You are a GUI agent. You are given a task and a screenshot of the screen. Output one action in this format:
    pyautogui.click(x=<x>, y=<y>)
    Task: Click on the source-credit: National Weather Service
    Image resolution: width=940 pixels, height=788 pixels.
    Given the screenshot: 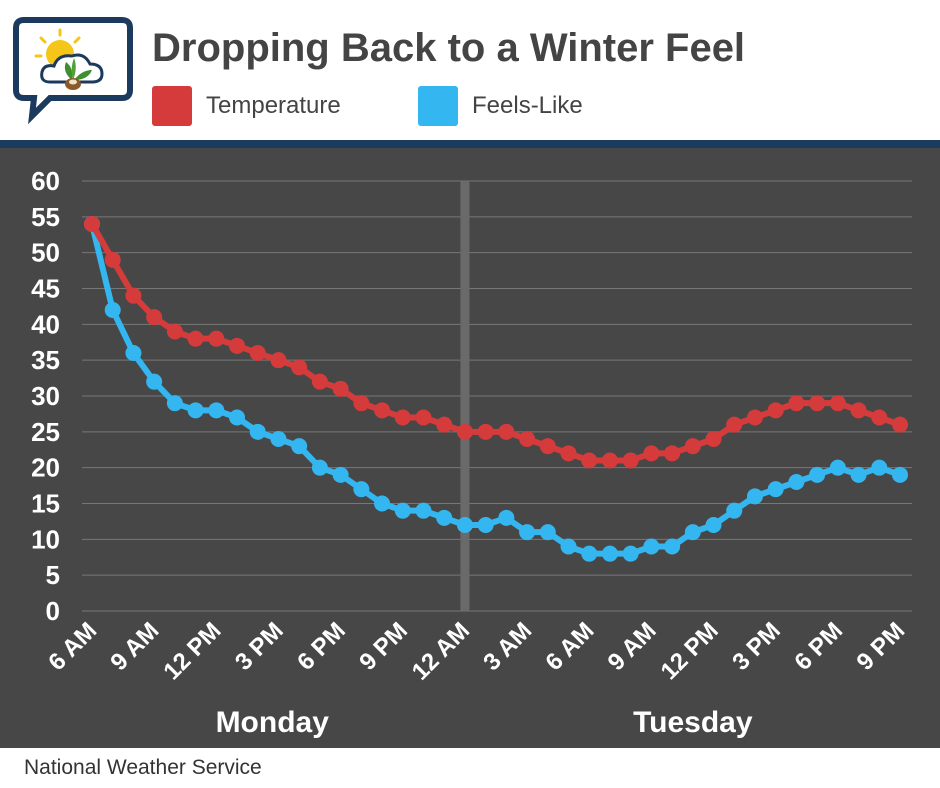 What is the action you would take?
    pyautogui.click(x=143, y=767)
    